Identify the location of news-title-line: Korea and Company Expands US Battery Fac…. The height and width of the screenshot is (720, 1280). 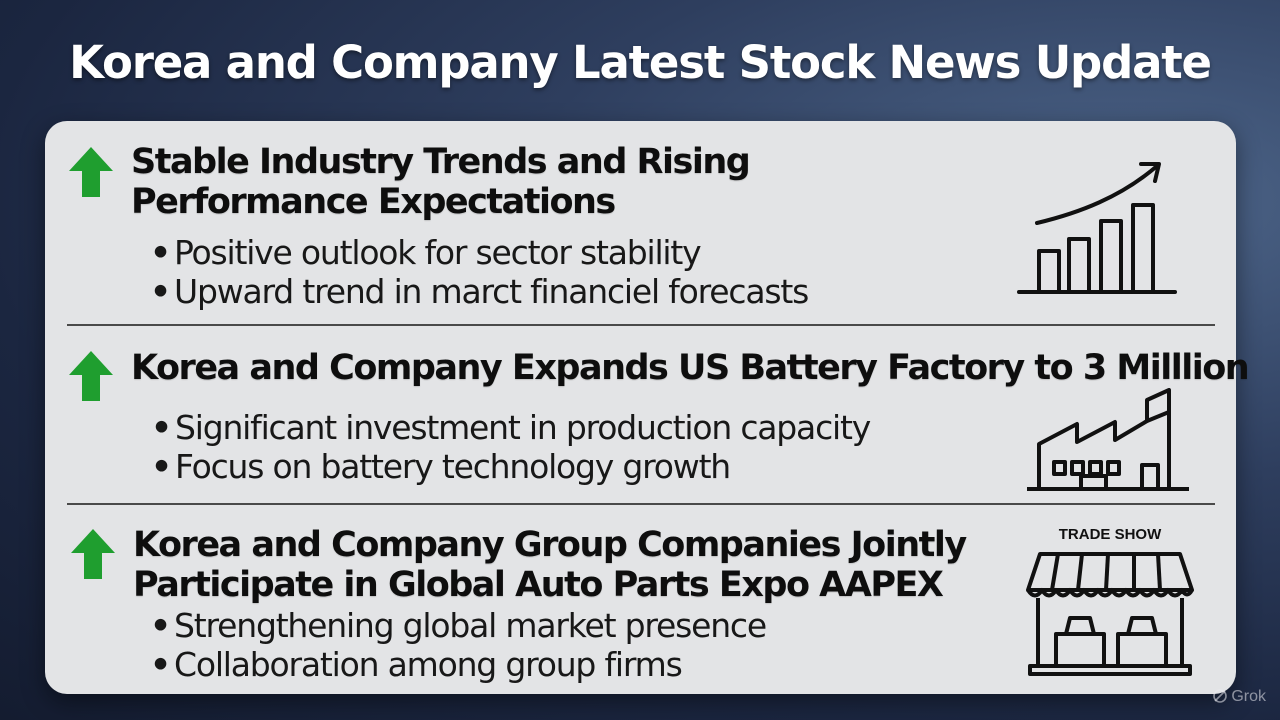
(690, 368).